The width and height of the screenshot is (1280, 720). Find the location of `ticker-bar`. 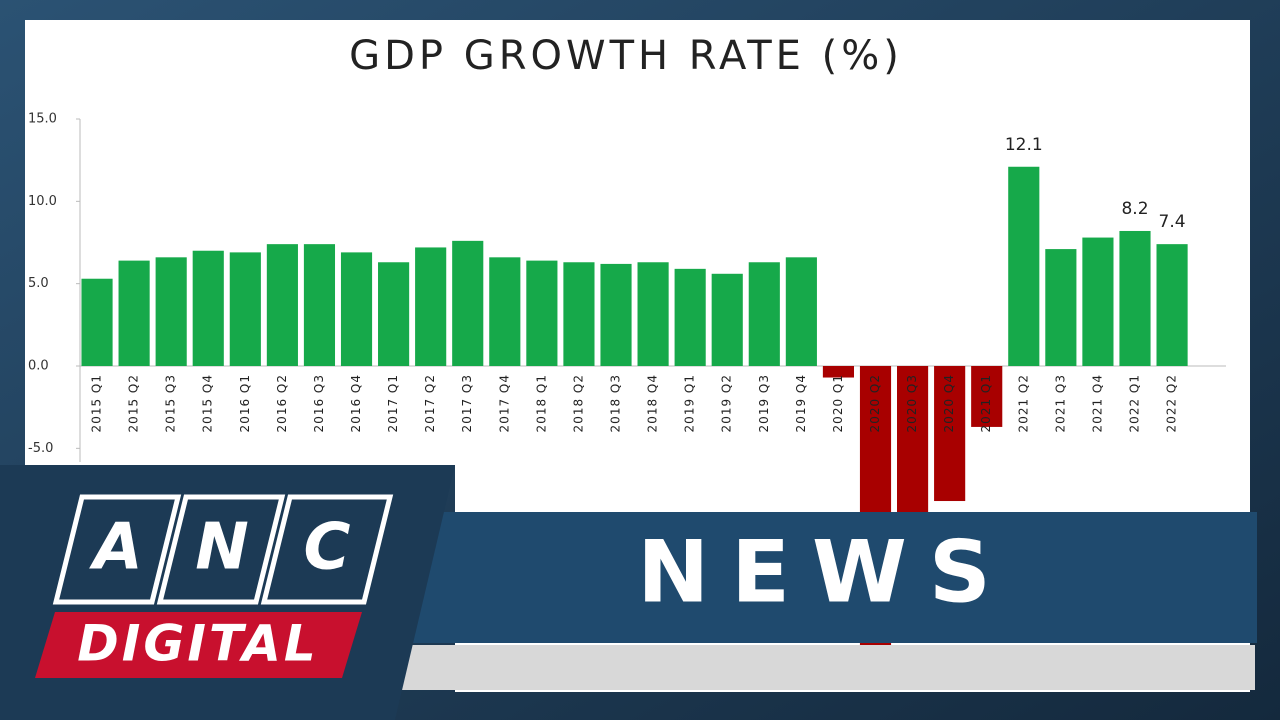

ticker-bar is located at coordinates (815, 667).